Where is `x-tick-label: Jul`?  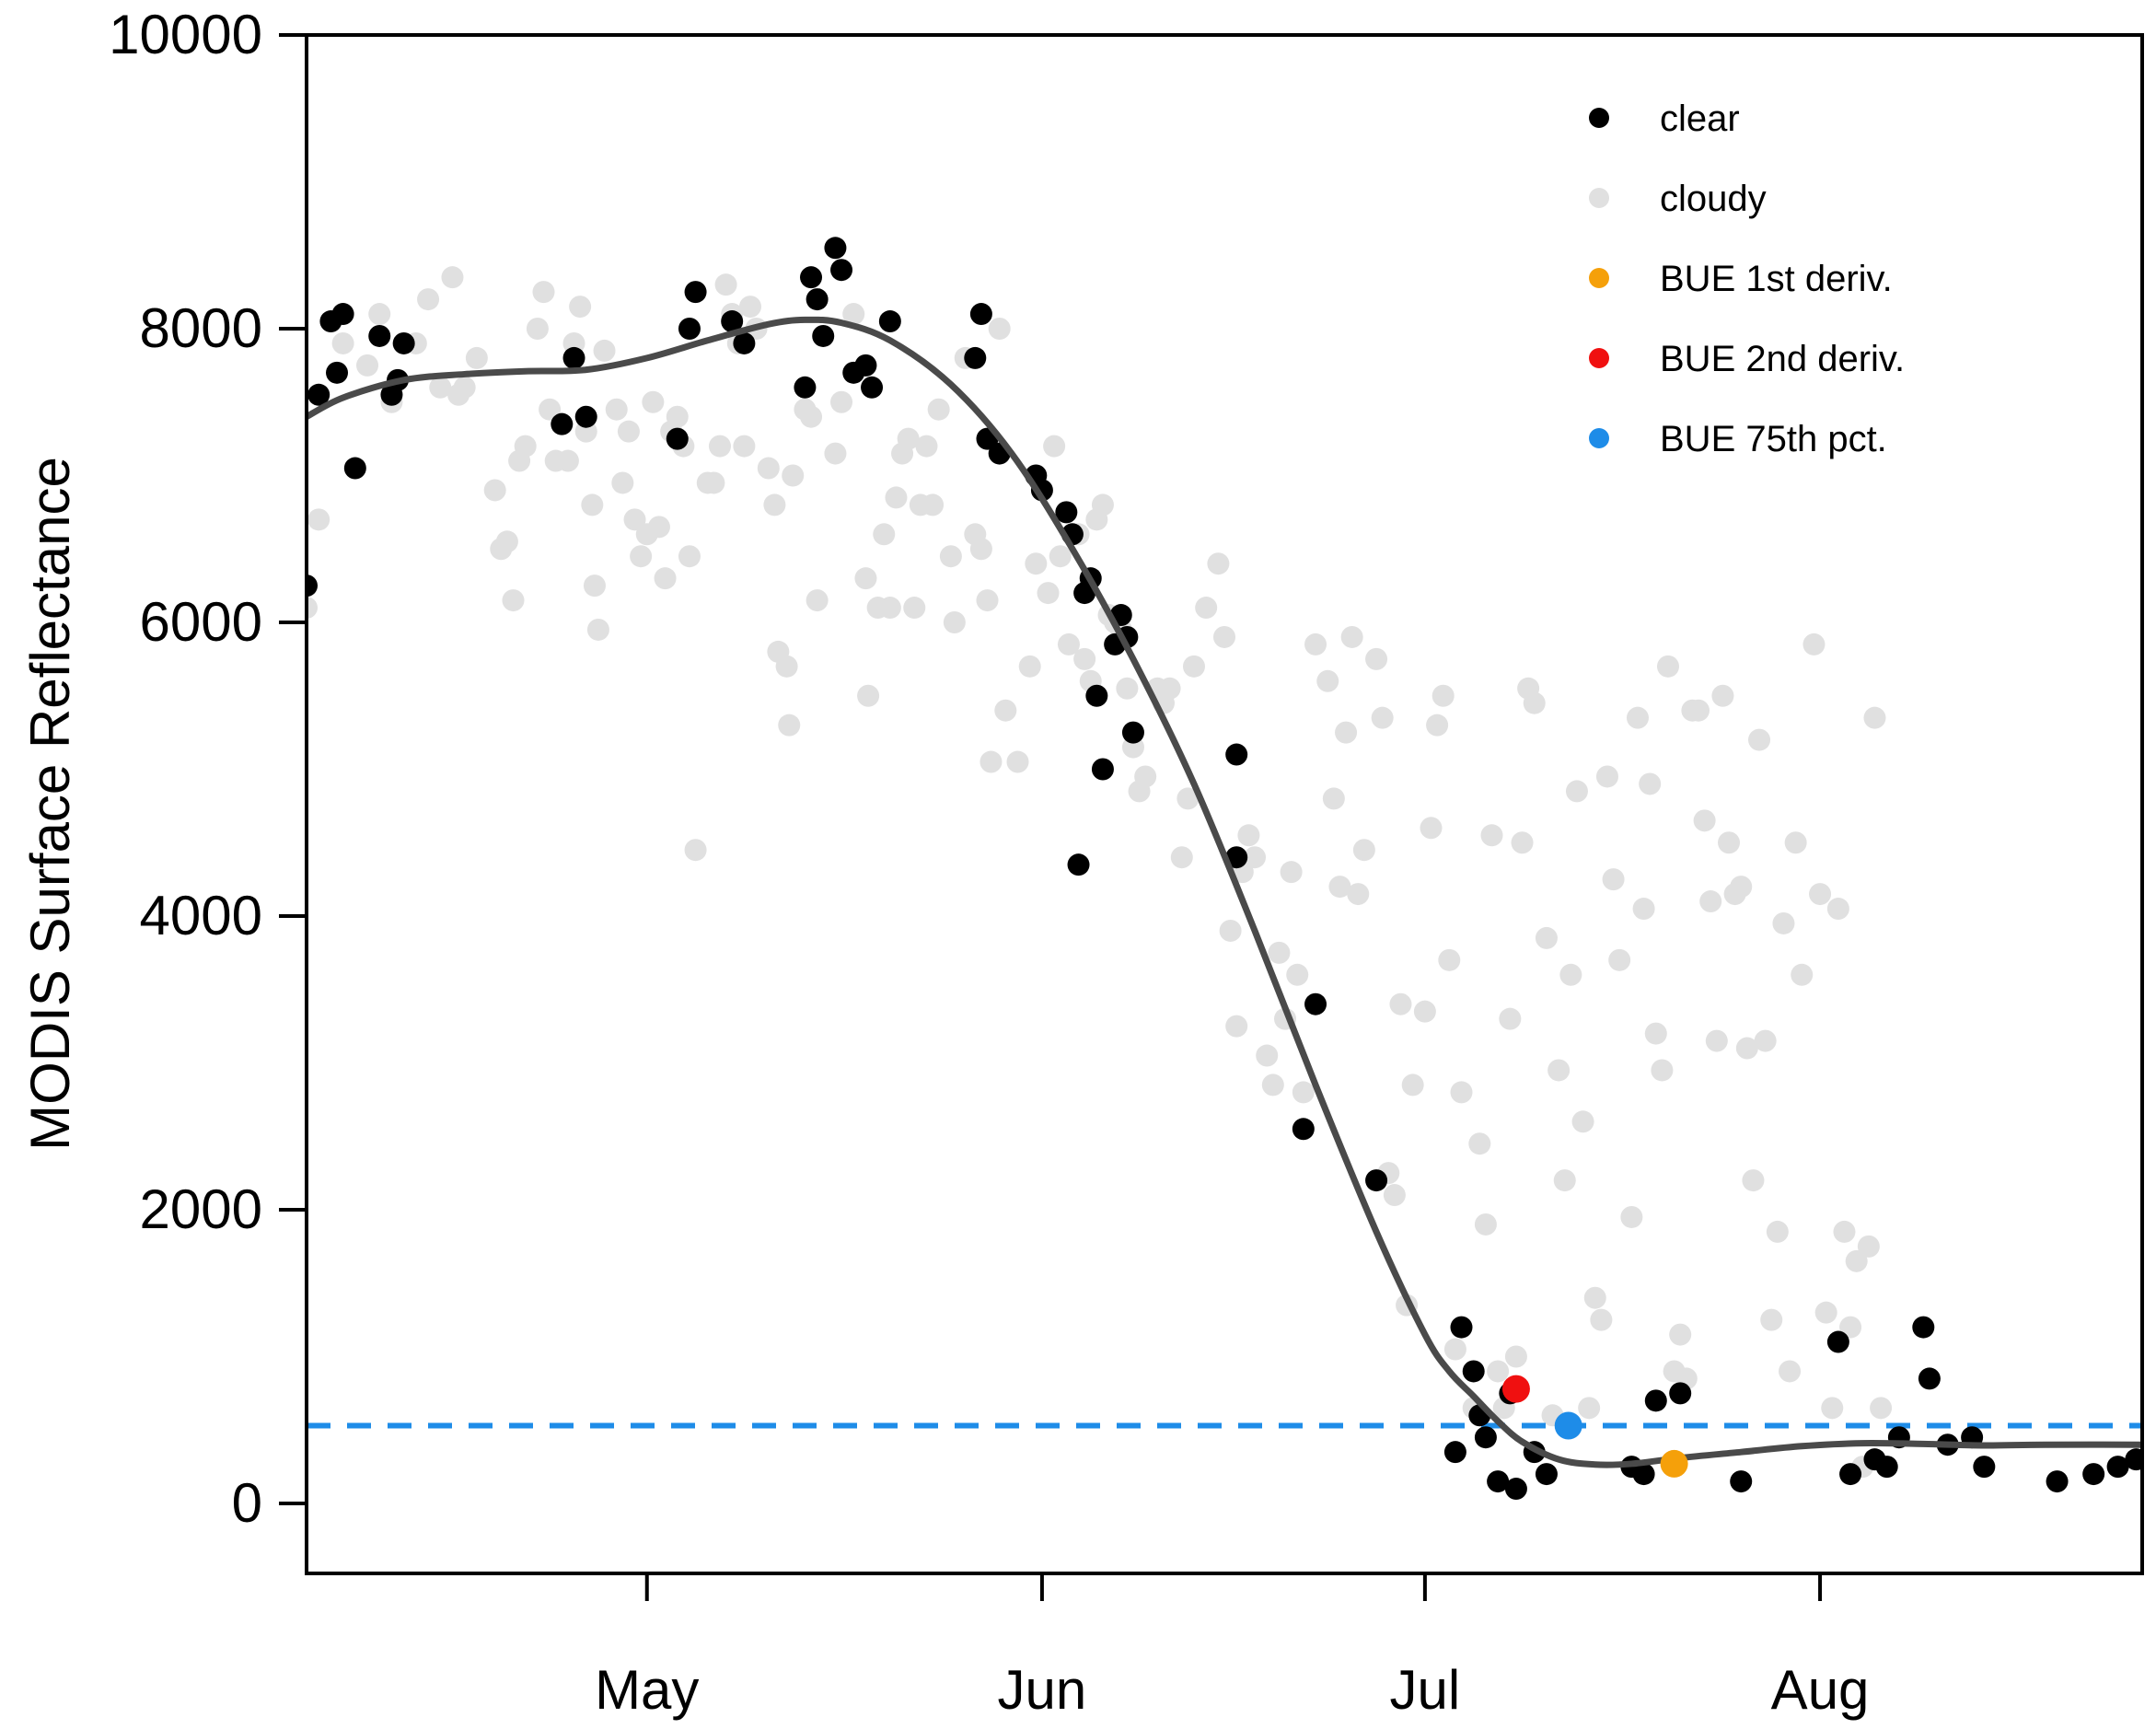 x-tick-label: Jul is located at coordinates (1425, 1690).